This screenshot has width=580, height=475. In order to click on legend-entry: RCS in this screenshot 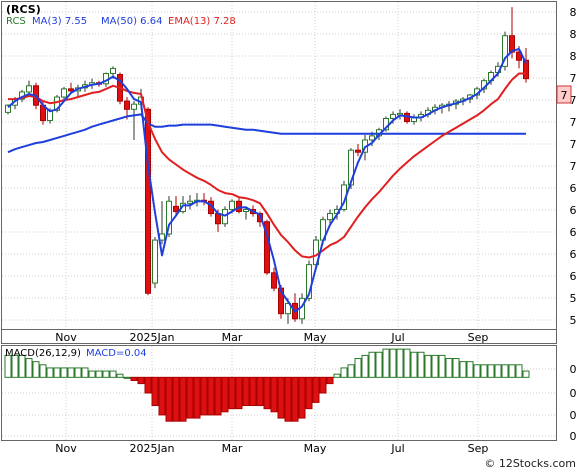, I will do `click(16, 21)`.